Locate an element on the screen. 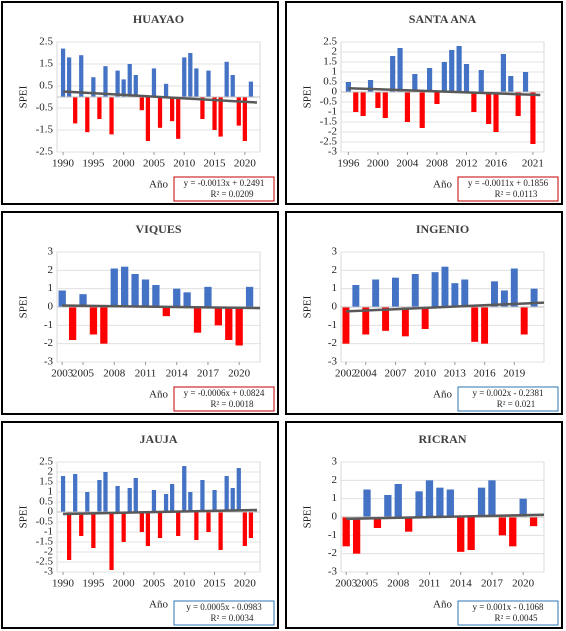 The width and height of the screenshot is (566, 631). x-tick-label: 2019 is located at coordinates (514, 374).